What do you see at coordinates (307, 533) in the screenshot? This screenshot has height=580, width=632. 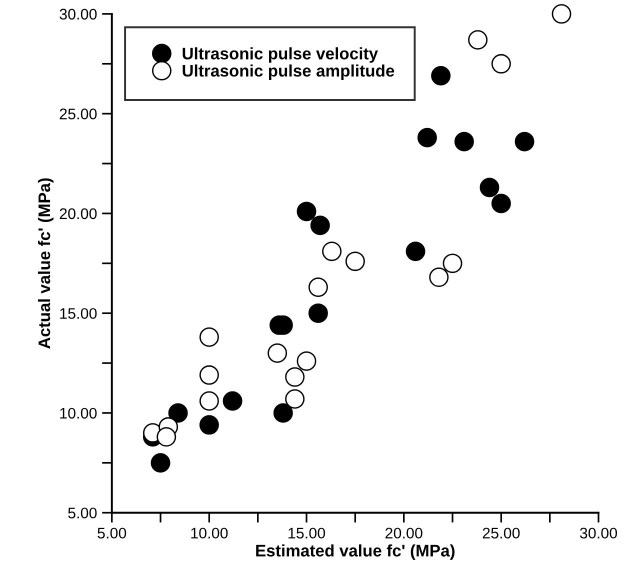 I see `x-tick-label: 15.00` at bounding box center [307, 533].